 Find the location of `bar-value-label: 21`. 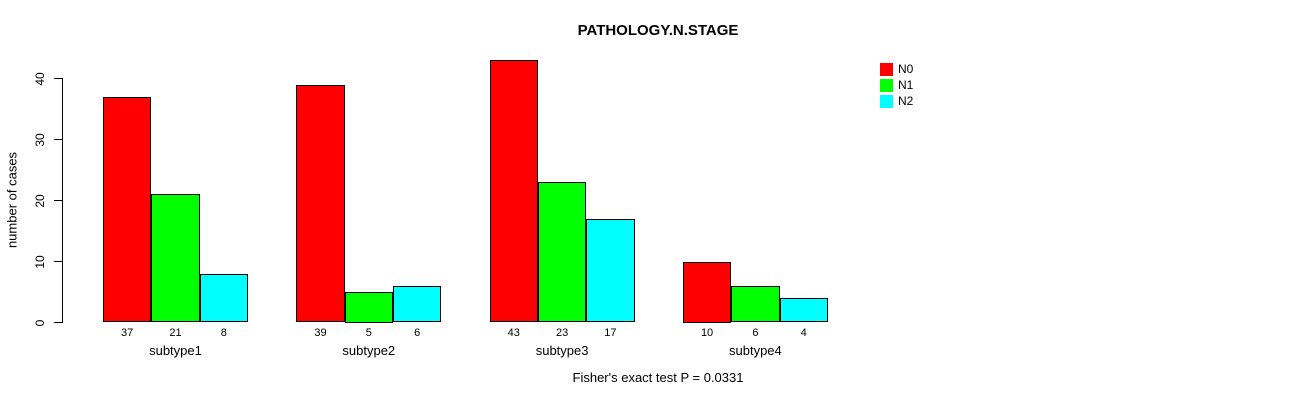

bar-value-label: 21 is located at coordinates (175, 333).